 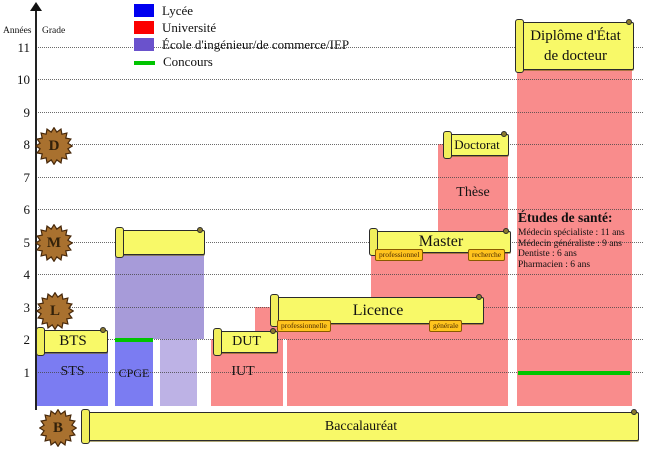 What do you see at coordinates (27, 112) in the screenshot?
I see `year-tick-9: 9` at bounding box center [27, 112].